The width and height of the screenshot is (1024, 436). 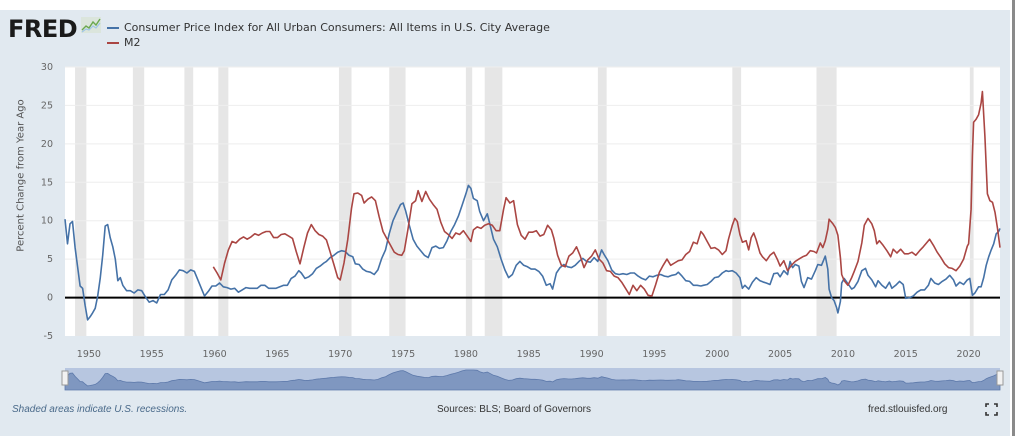 I want to click on sources-text: Sources: BLS; Board of Governors, so click(x=514, y=409).